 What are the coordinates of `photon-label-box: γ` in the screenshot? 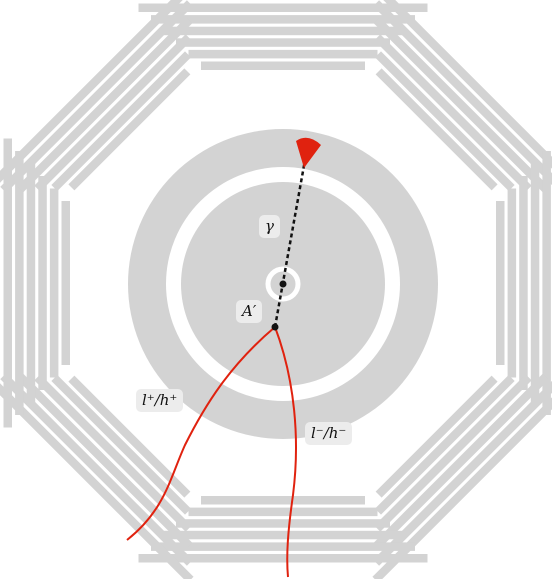 It's located at (269, 226).